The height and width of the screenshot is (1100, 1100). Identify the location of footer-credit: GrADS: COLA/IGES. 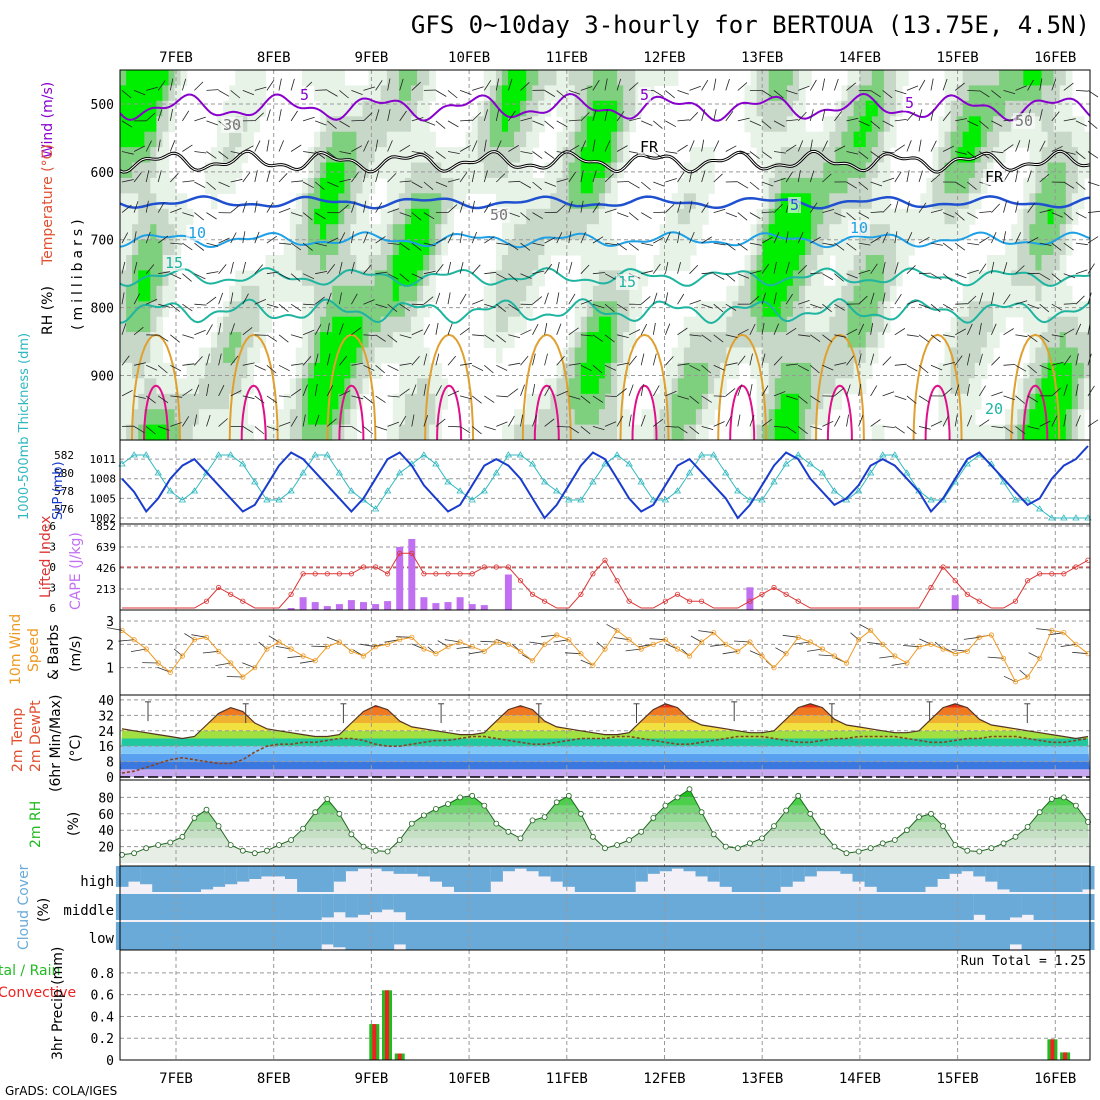
(61, 1091).